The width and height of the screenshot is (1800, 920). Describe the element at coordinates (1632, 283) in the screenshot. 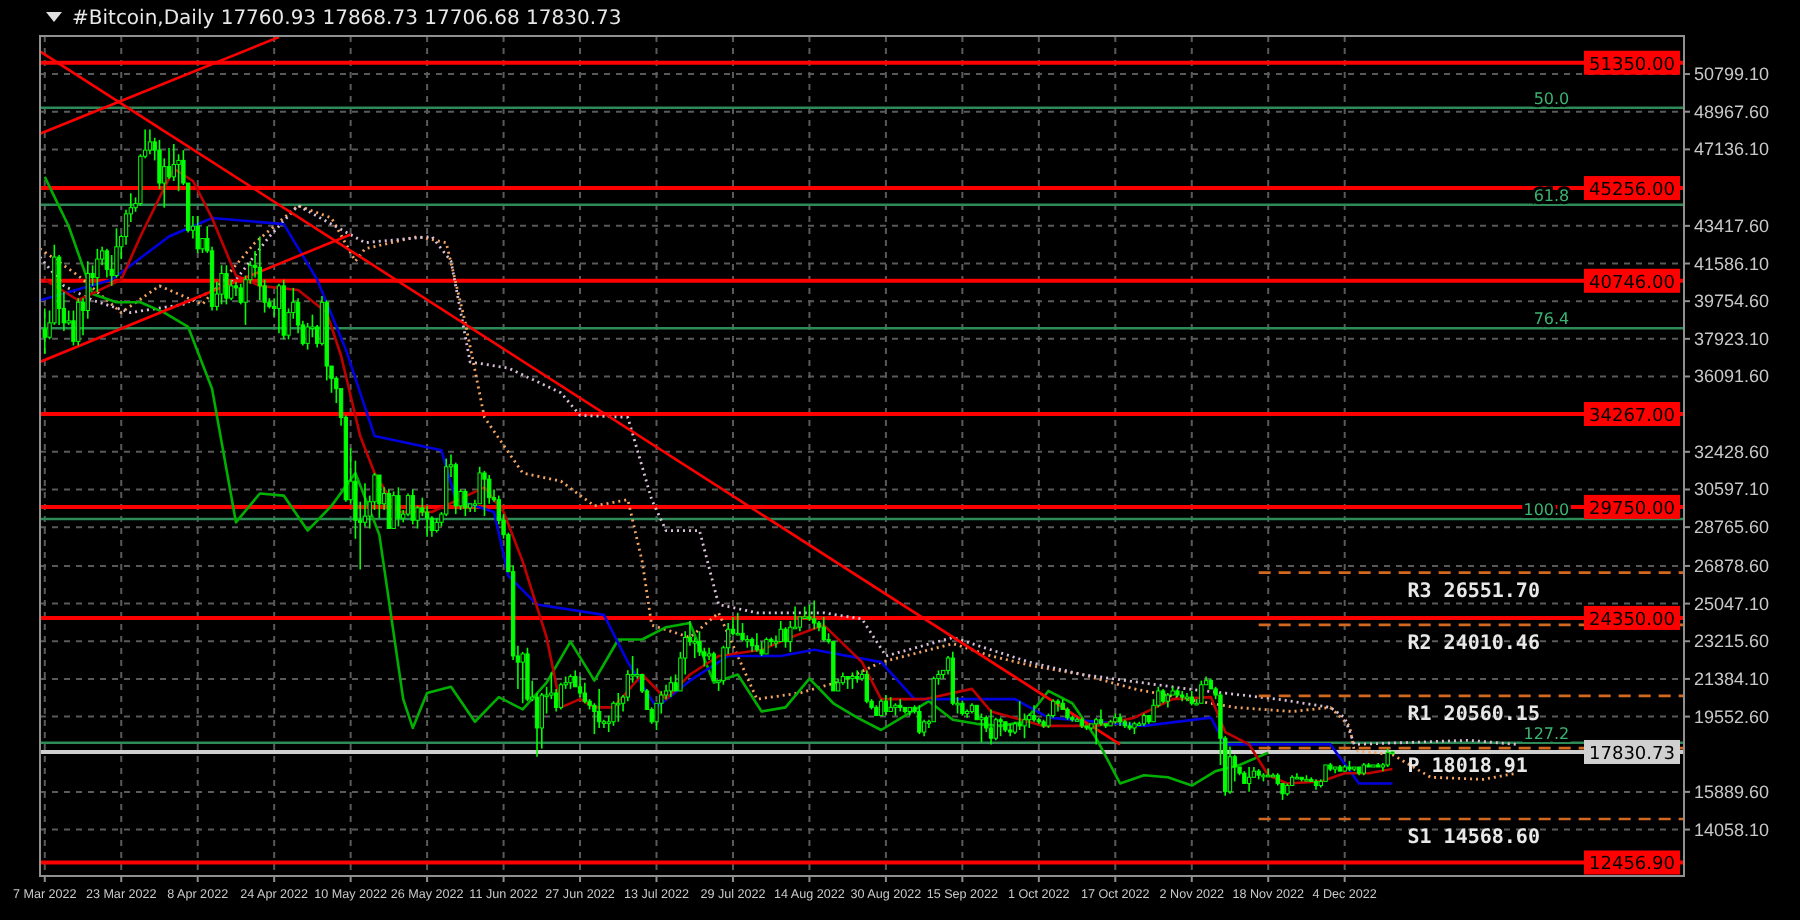

I see `ref-line-label: 40746.00` at that location.